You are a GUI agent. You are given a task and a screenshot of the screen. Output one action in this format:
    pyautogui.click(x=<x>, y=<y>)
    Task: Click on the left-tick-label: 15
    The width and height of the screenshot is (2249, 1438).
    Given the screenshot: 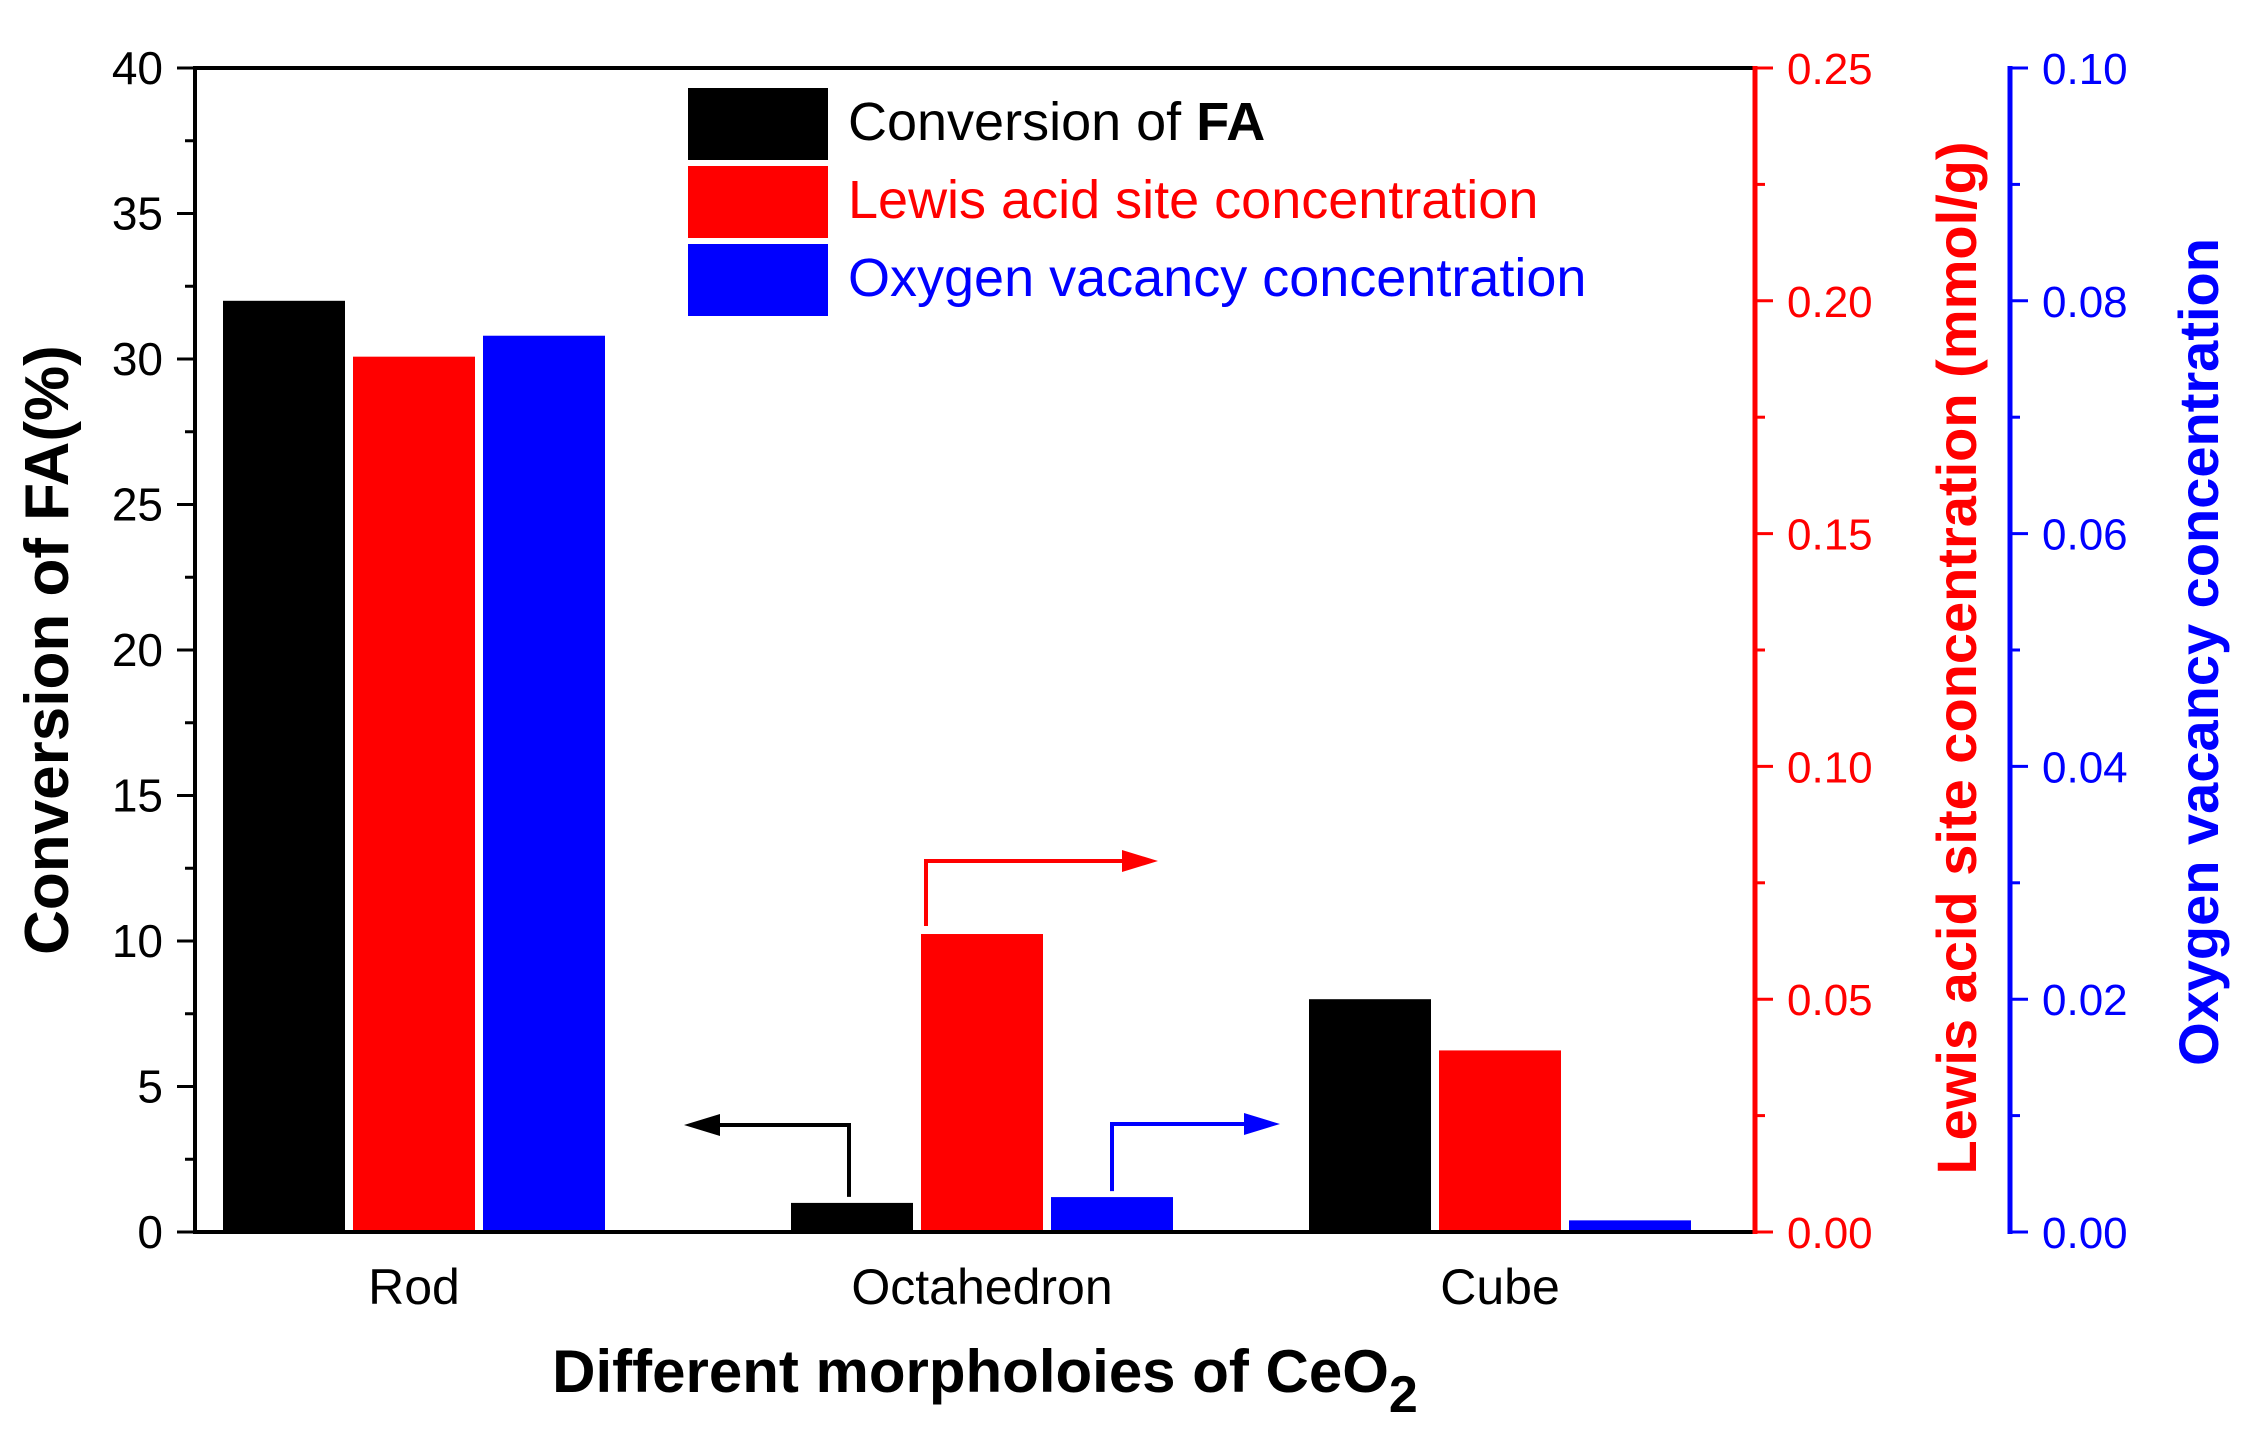 What is the action you would take?
    pyautogui.click(x=137, y=796)
    